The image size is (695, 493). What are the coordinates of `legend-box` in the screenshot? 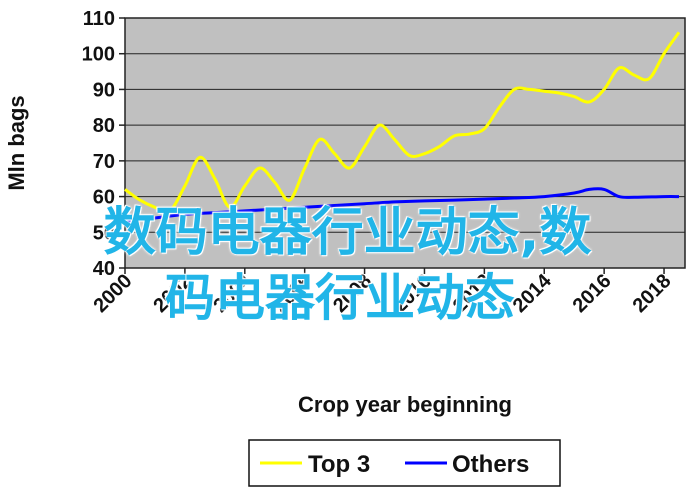 It's located at (404, 463).